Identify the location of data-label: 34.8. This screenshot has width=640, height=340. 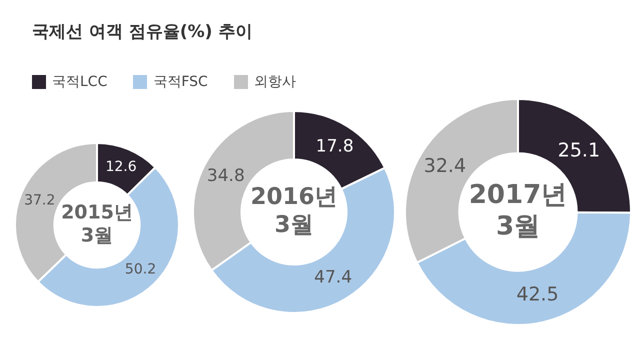
(225, 176).